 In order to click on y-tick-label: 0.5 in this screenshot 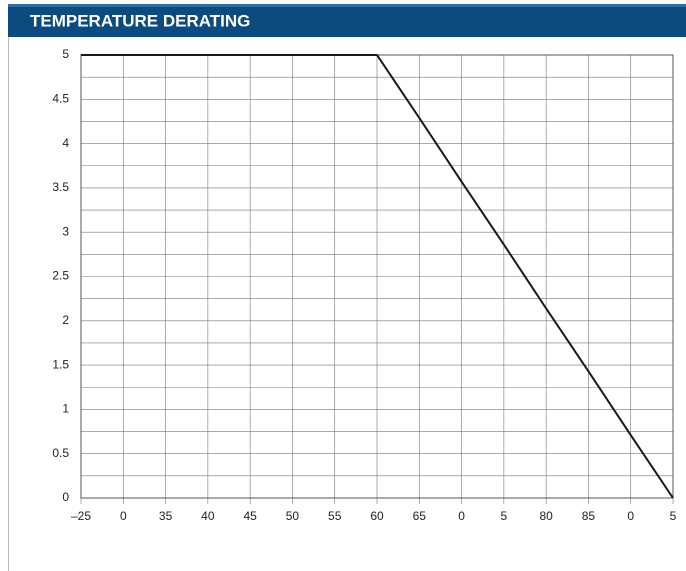, I will do `click(60, 453)`.